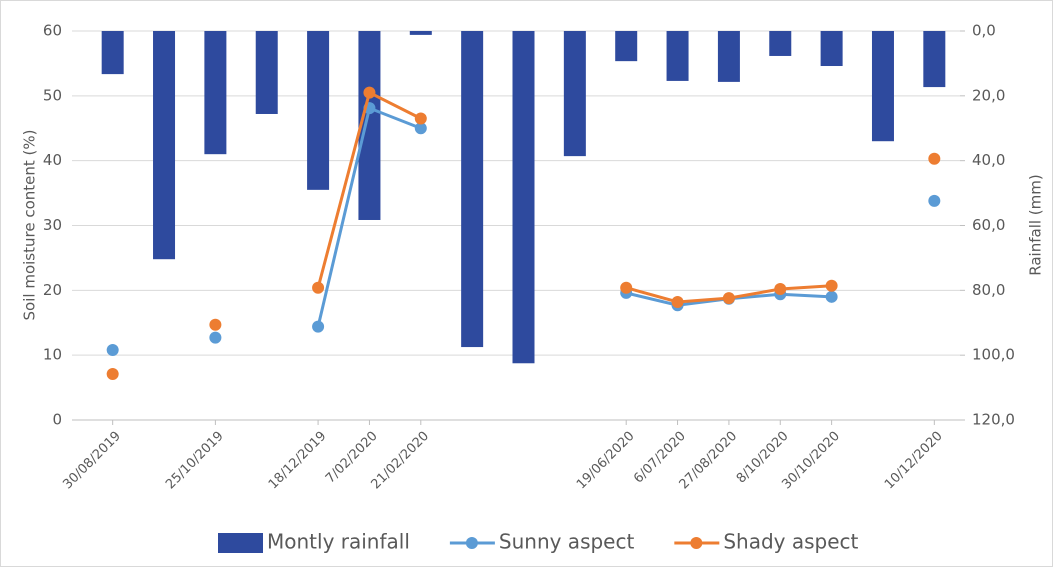  I want to click on y-tick-label: 10, so click(52, 355).